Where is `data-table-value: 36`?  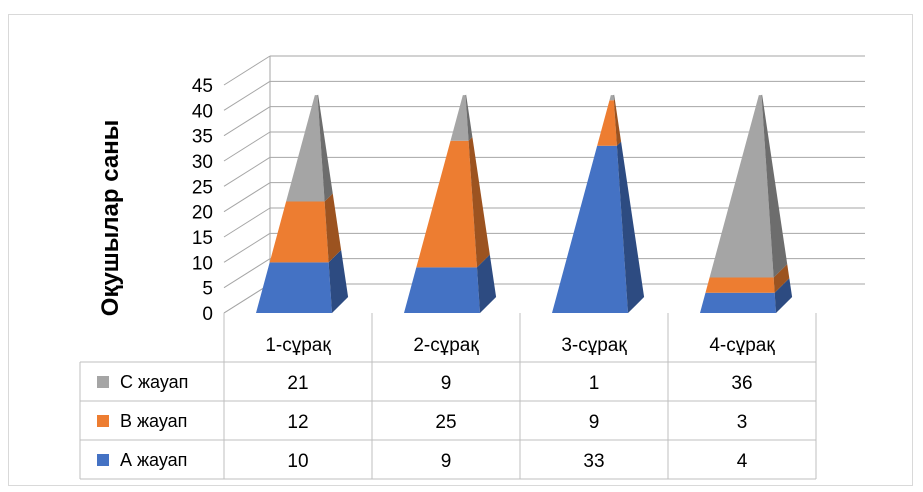
data-table-value: 36 is located at coordinates (741, 383).